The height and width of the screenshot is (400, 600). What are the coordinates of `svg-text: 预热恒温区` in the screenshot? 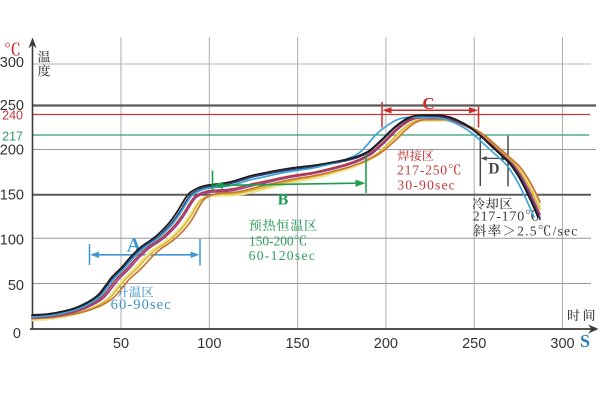 It's located at (283, 224).